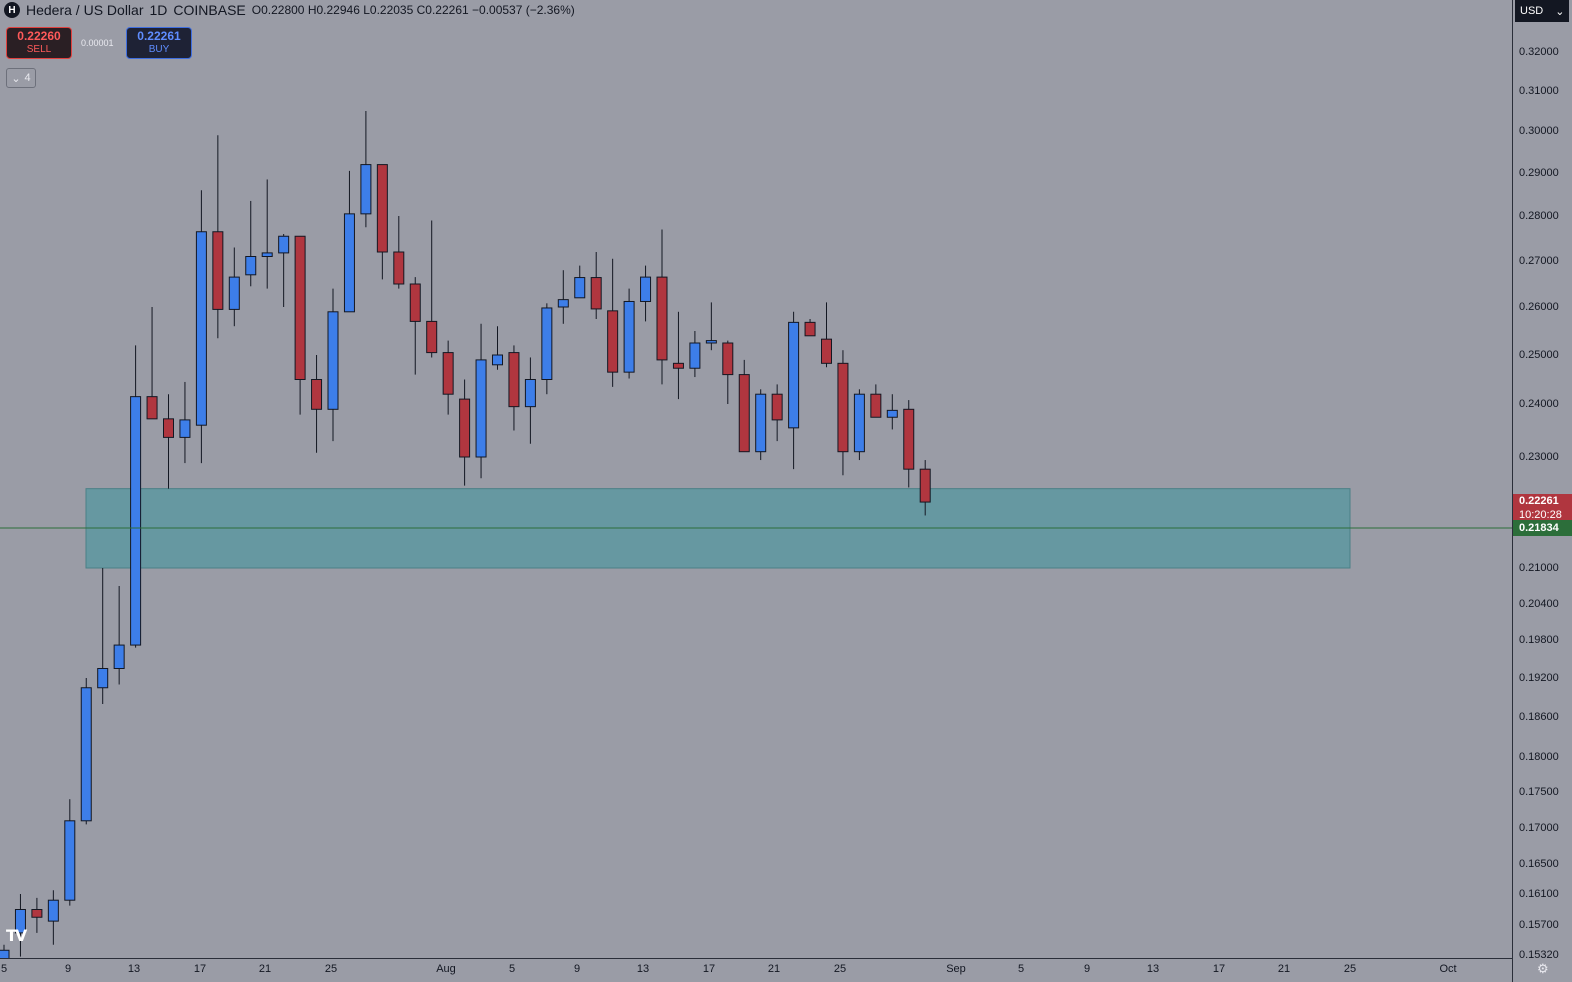 This screenshot has width=1572, height=982. I want to click on interval-label: 1D, so click(158, 10).